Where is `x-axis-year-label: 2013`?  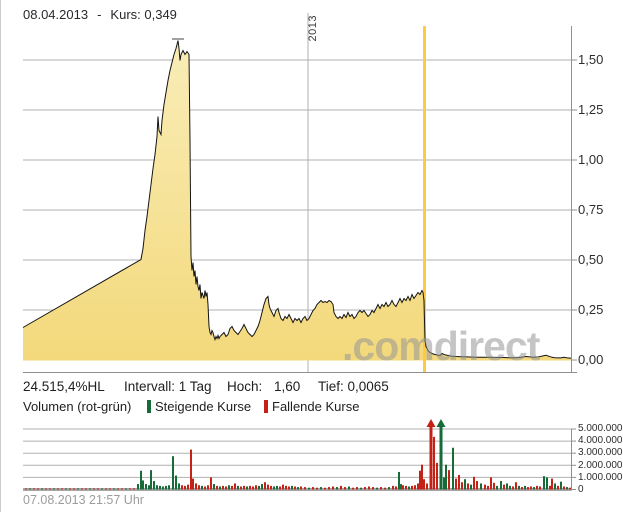 x-axis-year-label: 2013 is located at coordinates (313, 28).